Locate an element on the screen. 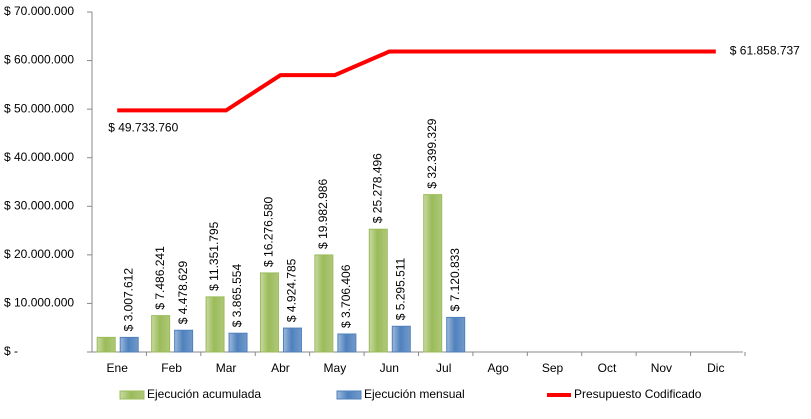 The width and height of the screenshot is (811, 419). data-label: $ 25.278.496 is located at coordinates (377, 188).